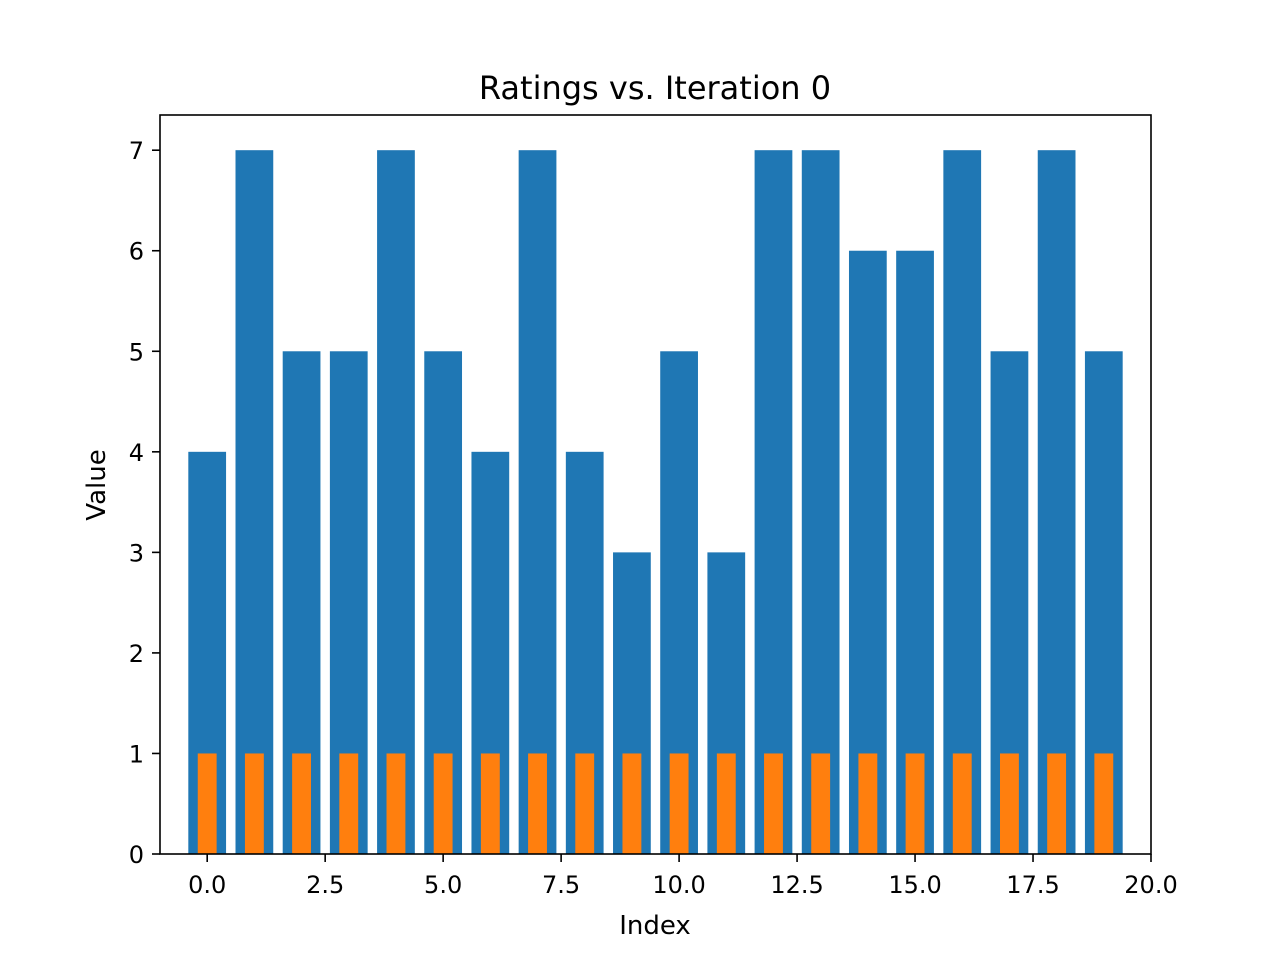  I want to click on x-tick-label: 5.0, so click(443, 885).